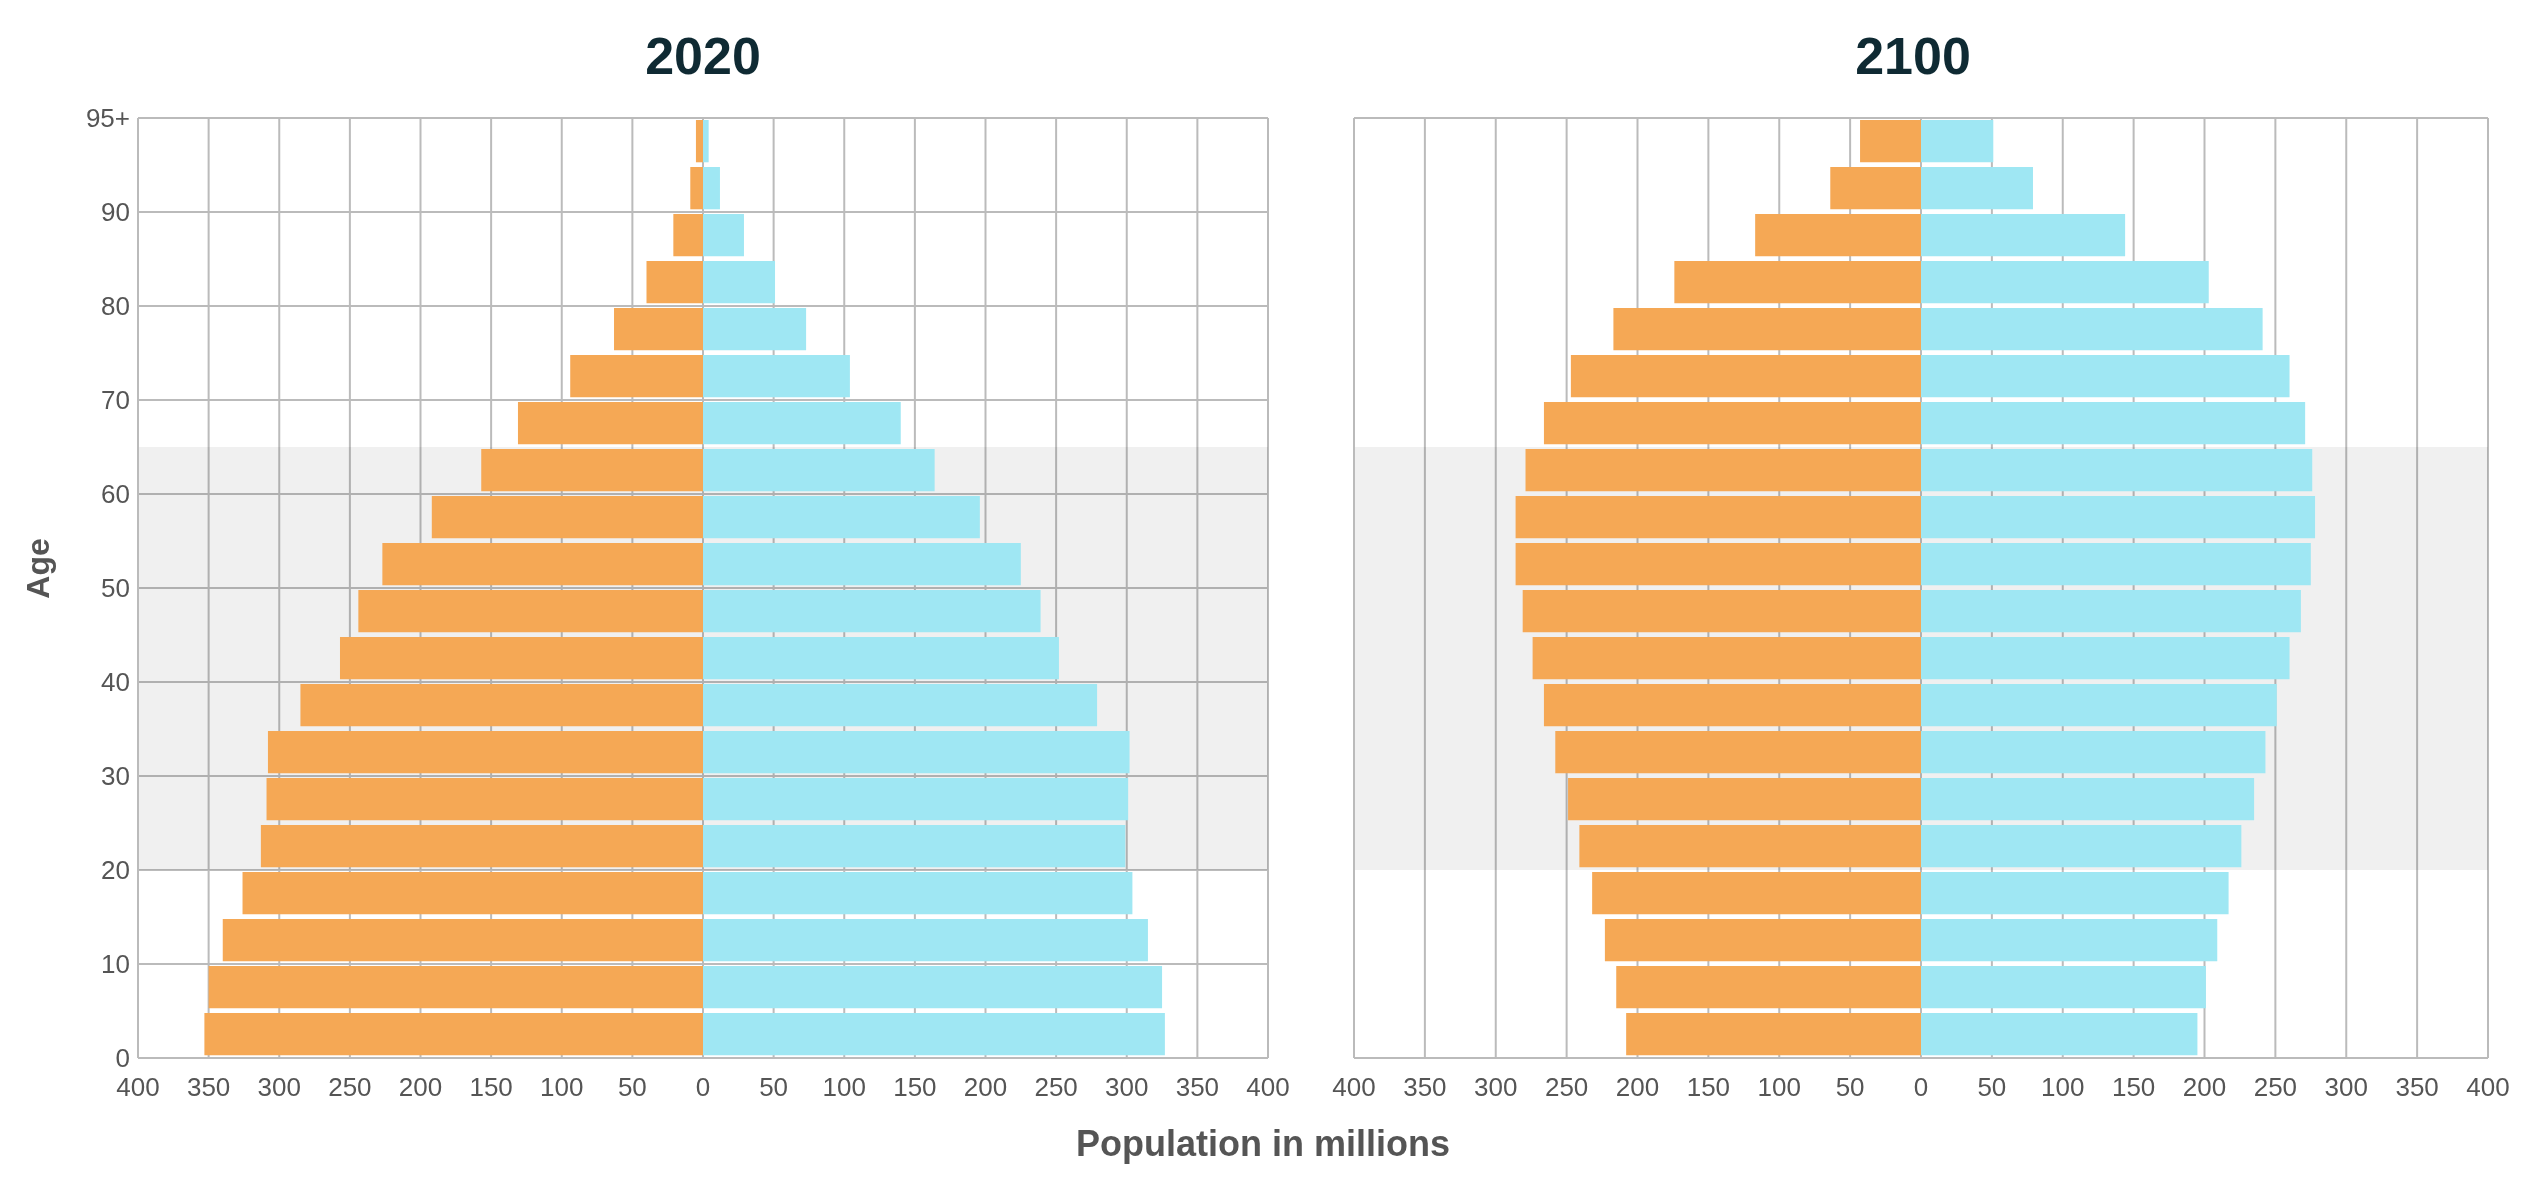 Image resolution: width=2530 pixels, height=1198 pixels. I want to click on y-tick-label: 30, so click(115, 776).